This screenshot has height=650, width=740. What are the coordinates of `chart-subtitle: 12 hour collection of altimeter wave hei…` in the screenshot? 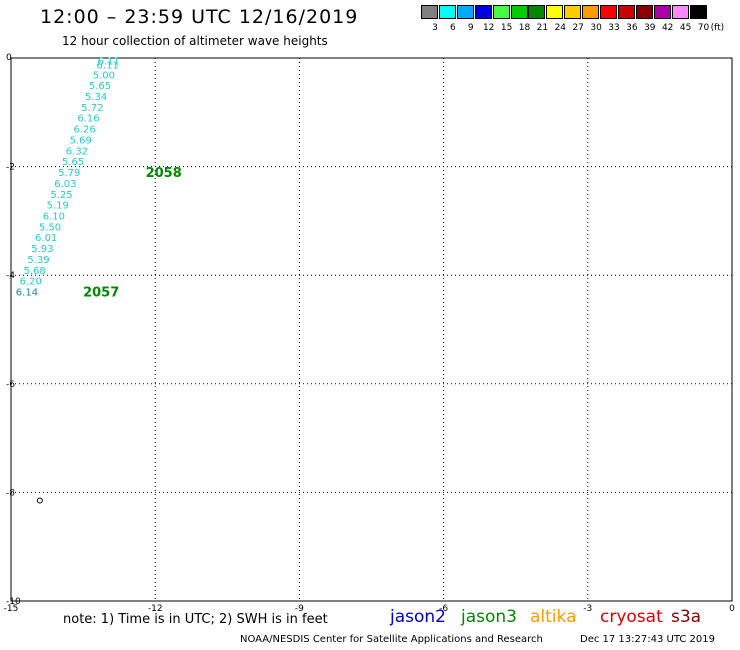 It's located at (195, 41).